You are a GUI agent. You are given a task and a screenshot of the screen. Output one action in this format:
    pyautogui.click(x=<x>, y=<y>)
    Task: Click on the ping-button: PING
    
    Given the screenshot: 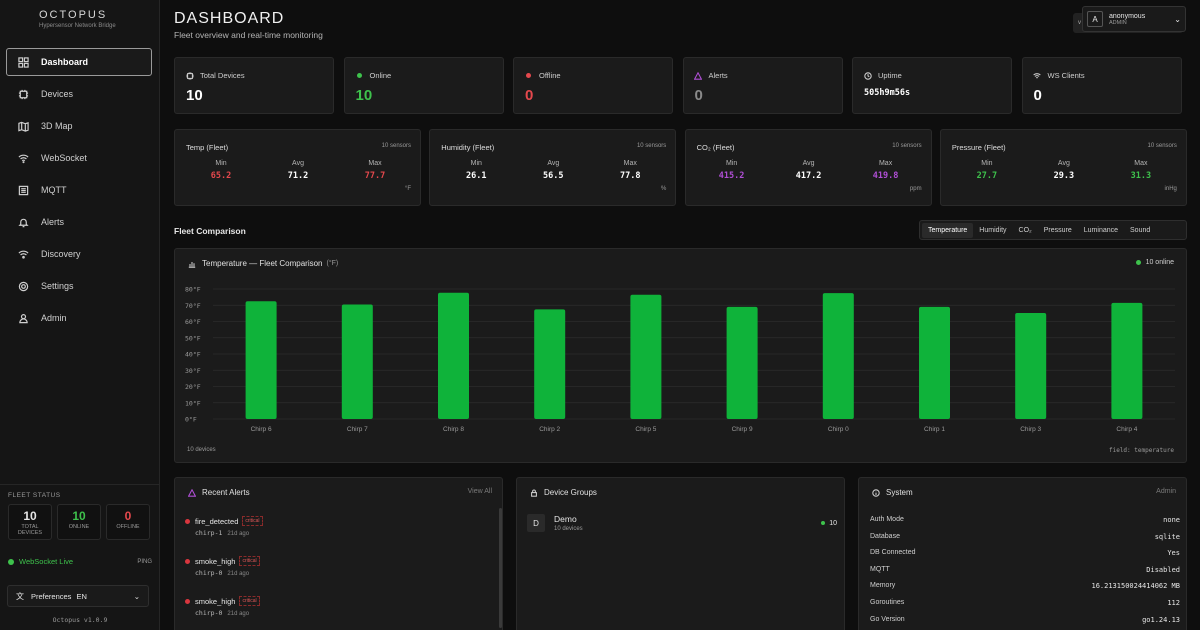 What is the action you would take?
    pyautogui.click(x=144, y=561)
    